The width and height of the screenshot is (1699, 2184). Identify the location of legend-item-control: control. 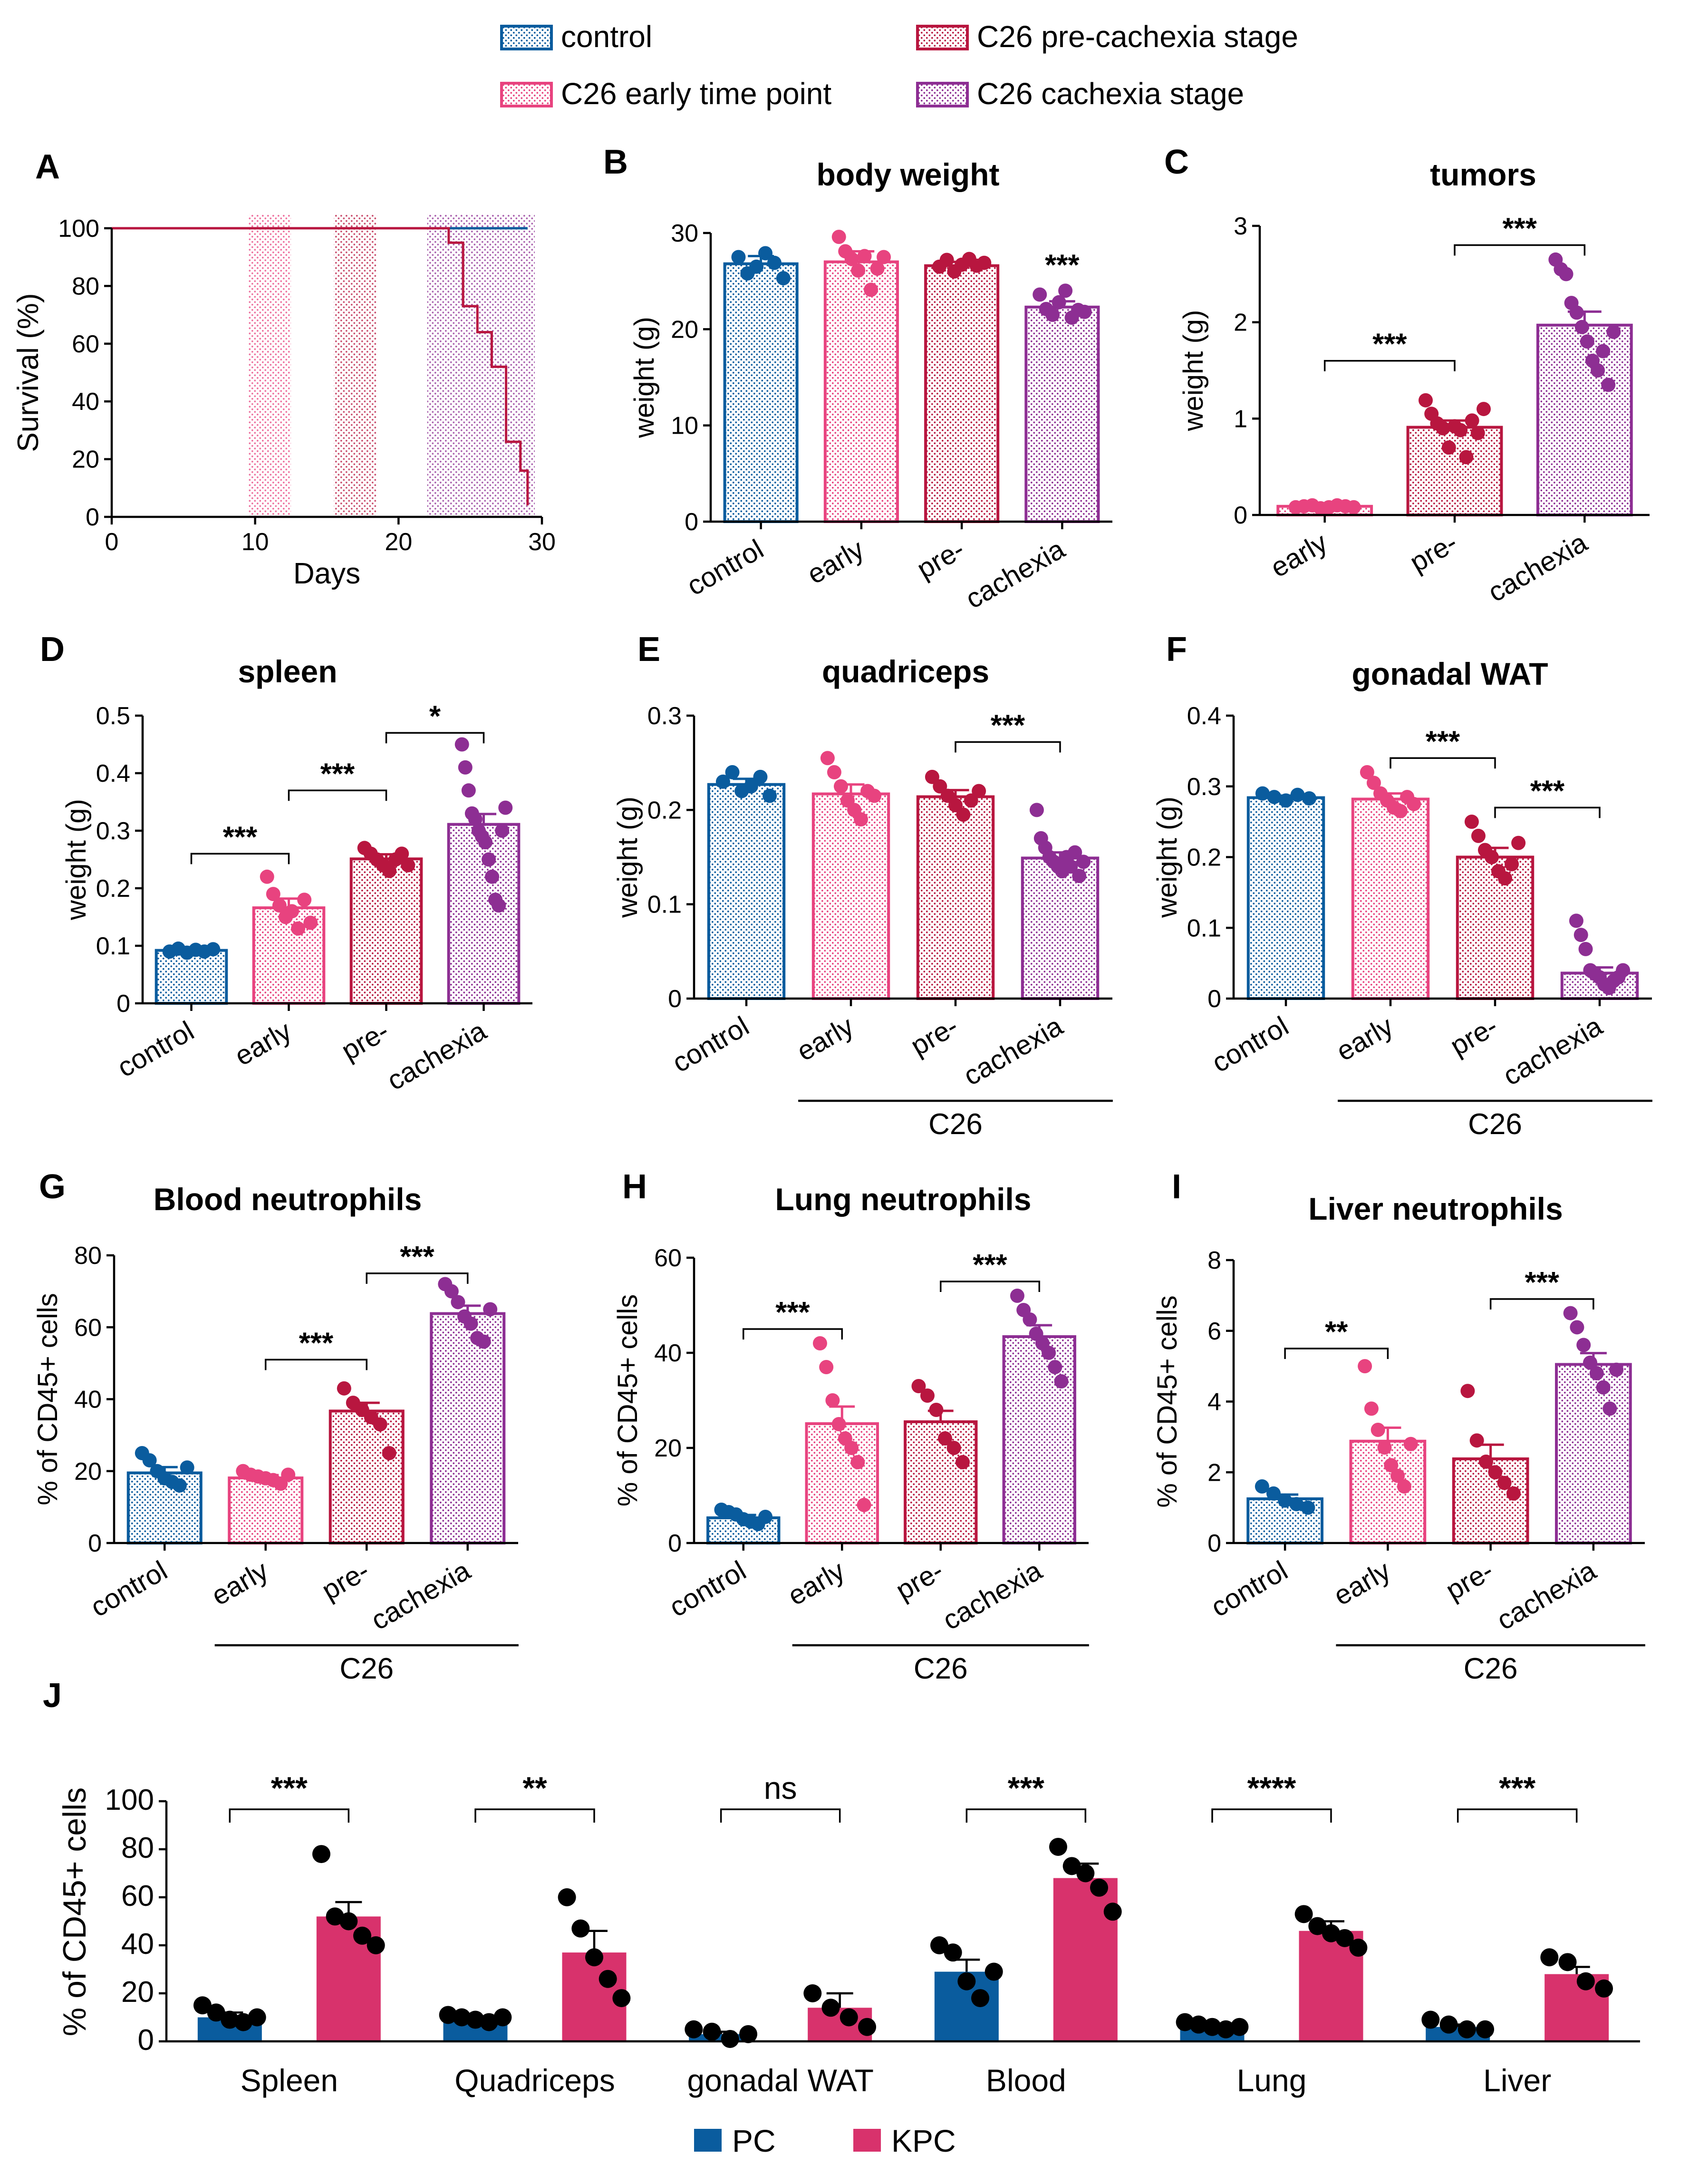
(576, 37).